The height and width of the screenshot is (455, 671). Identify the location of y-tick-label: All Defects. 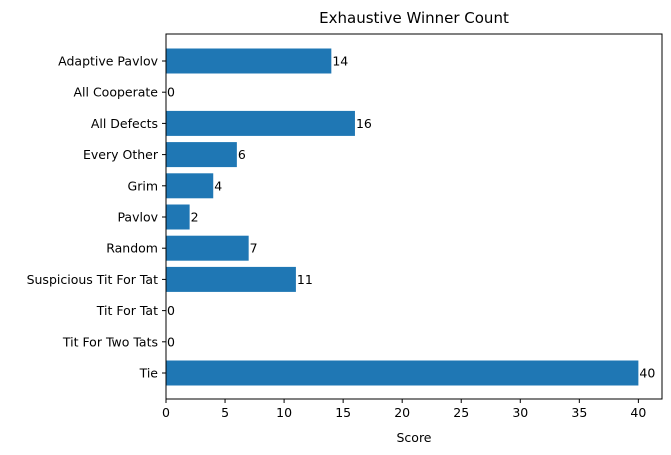
(124, 123).